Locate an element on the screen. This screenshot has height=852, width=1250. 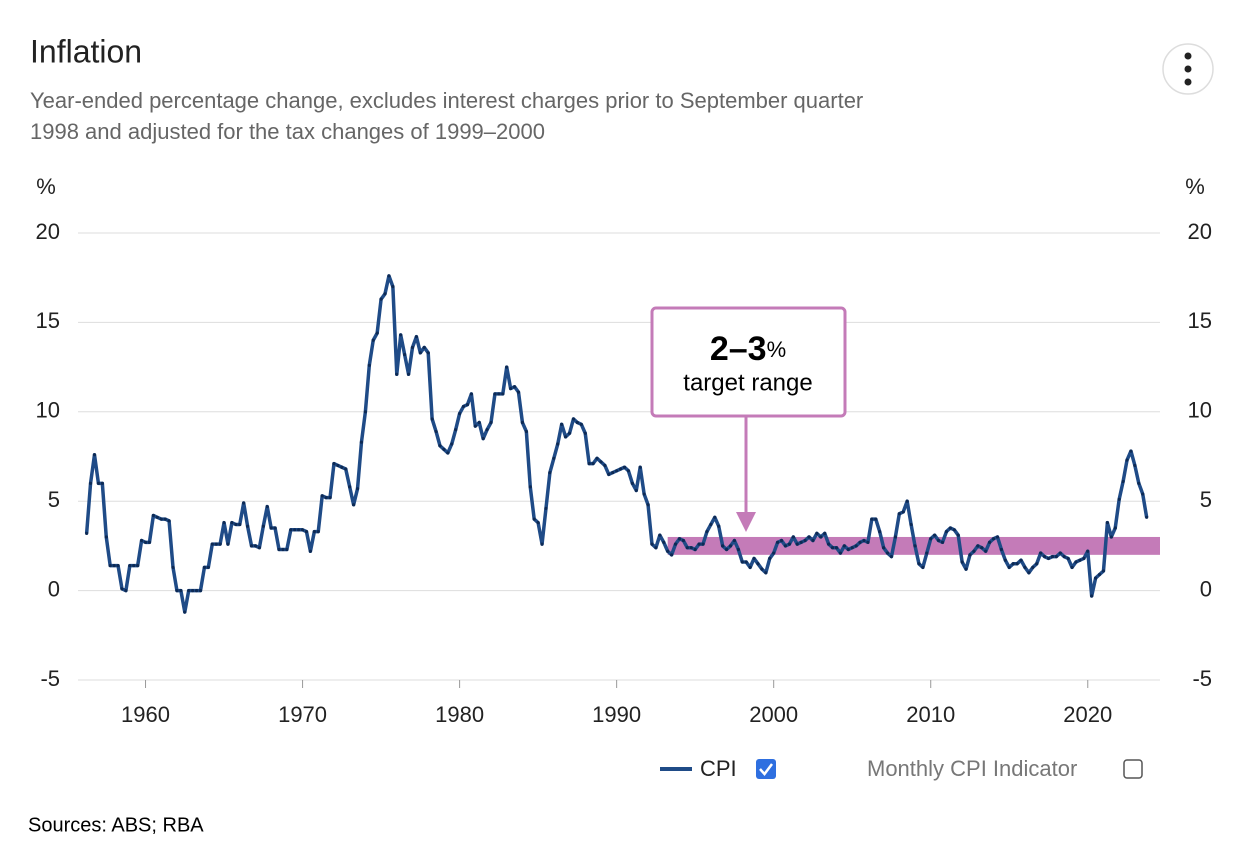
legend-item: CPI is located at coordinates (718, 768).